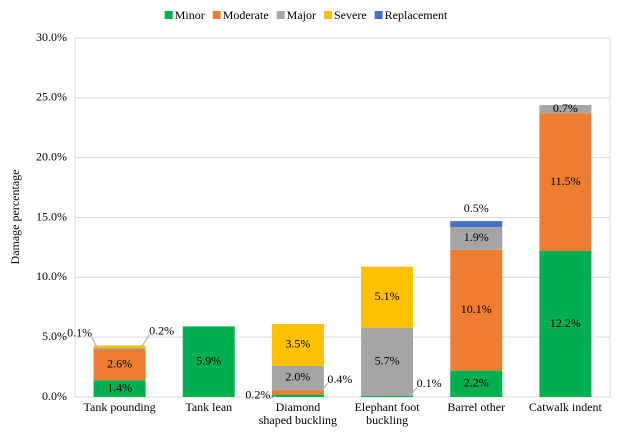 The width and height of the screenshot is (620, 443). Describe the element at coordinates (51, 216) in the screenshot. I see `y-tick-label: 15.0%` at that location.